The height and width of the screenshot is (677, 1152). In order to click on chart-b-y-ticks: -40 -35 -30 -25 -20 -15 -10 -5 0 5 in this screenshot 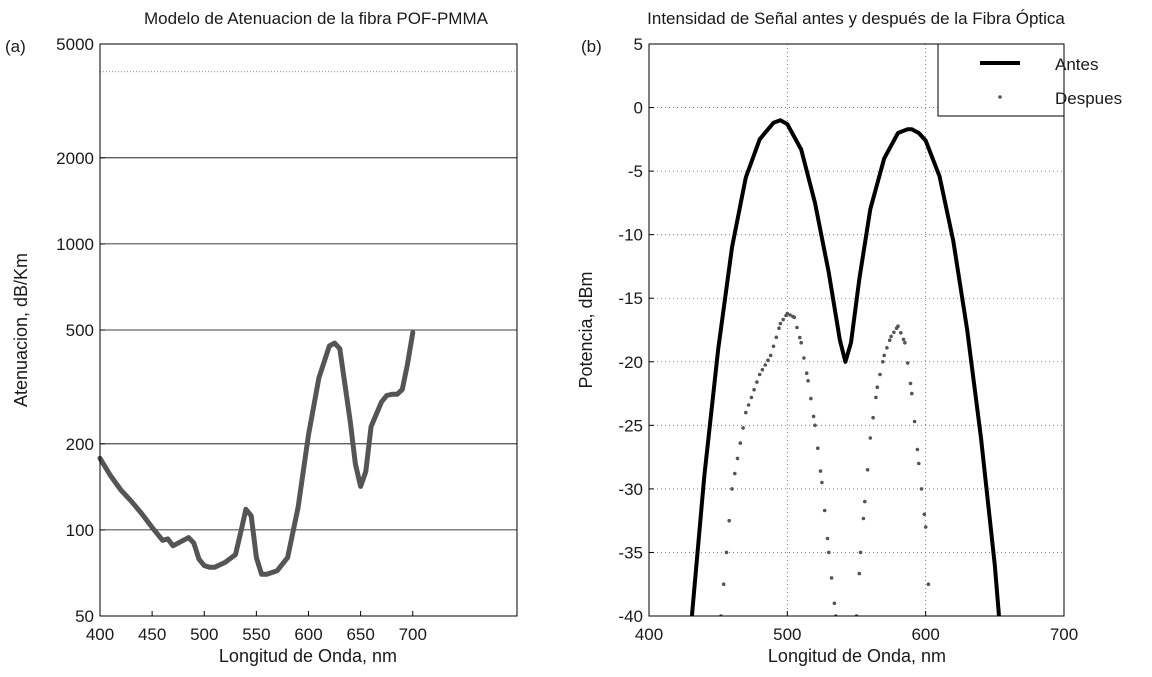, I will do `click(636, 330)`.